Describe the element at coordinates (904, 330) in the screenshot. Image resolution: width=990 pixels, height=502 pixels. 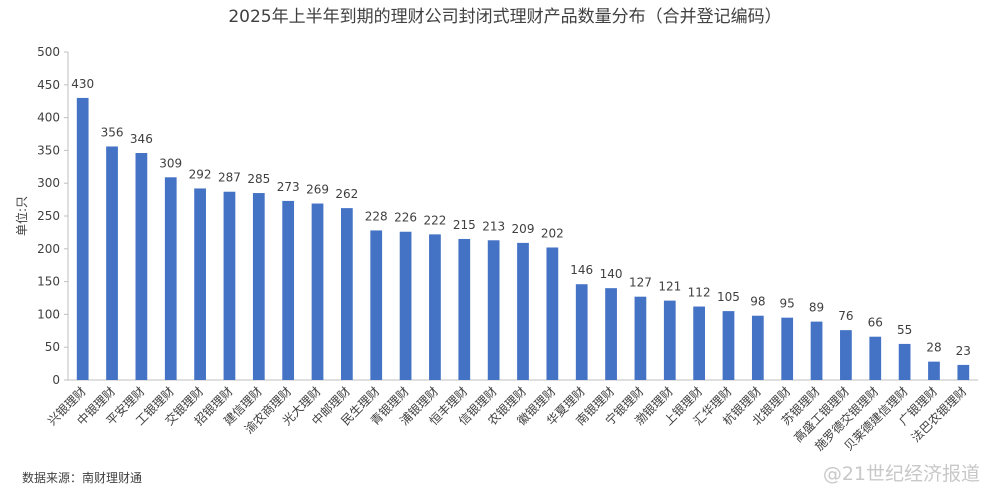
I see `value-label: 55` at that location.